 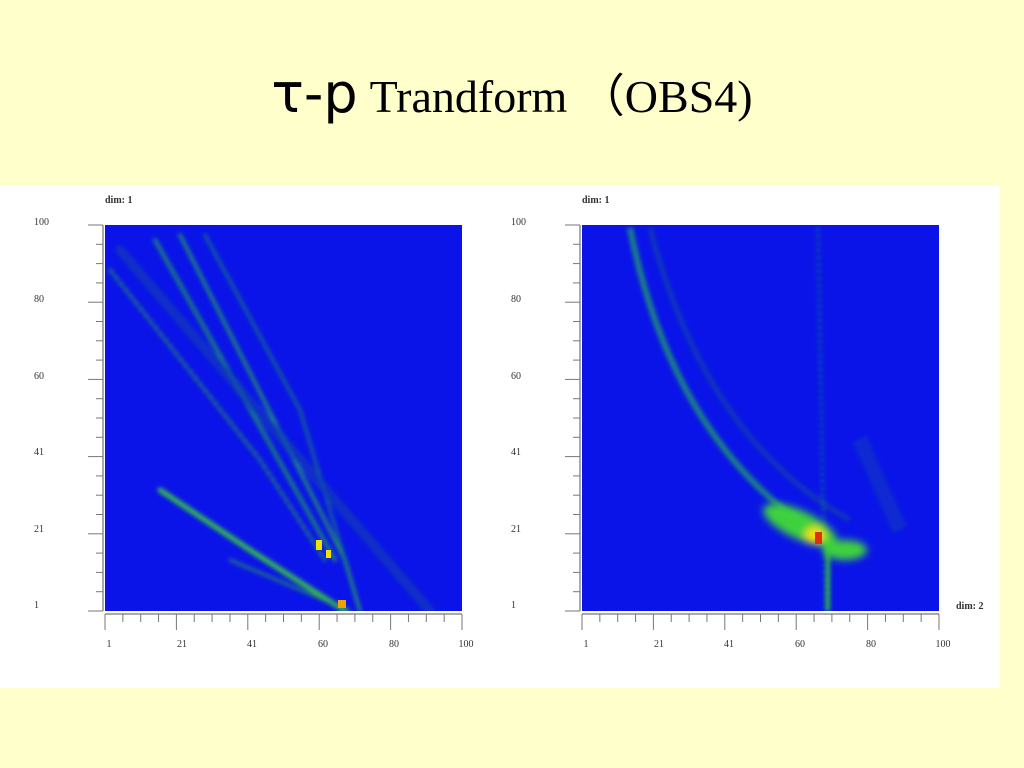 What do you see at coordinates (970, 606) in the screenshot?
I see `x-dim-label: dim: 2` at bounding box center [970, 606].